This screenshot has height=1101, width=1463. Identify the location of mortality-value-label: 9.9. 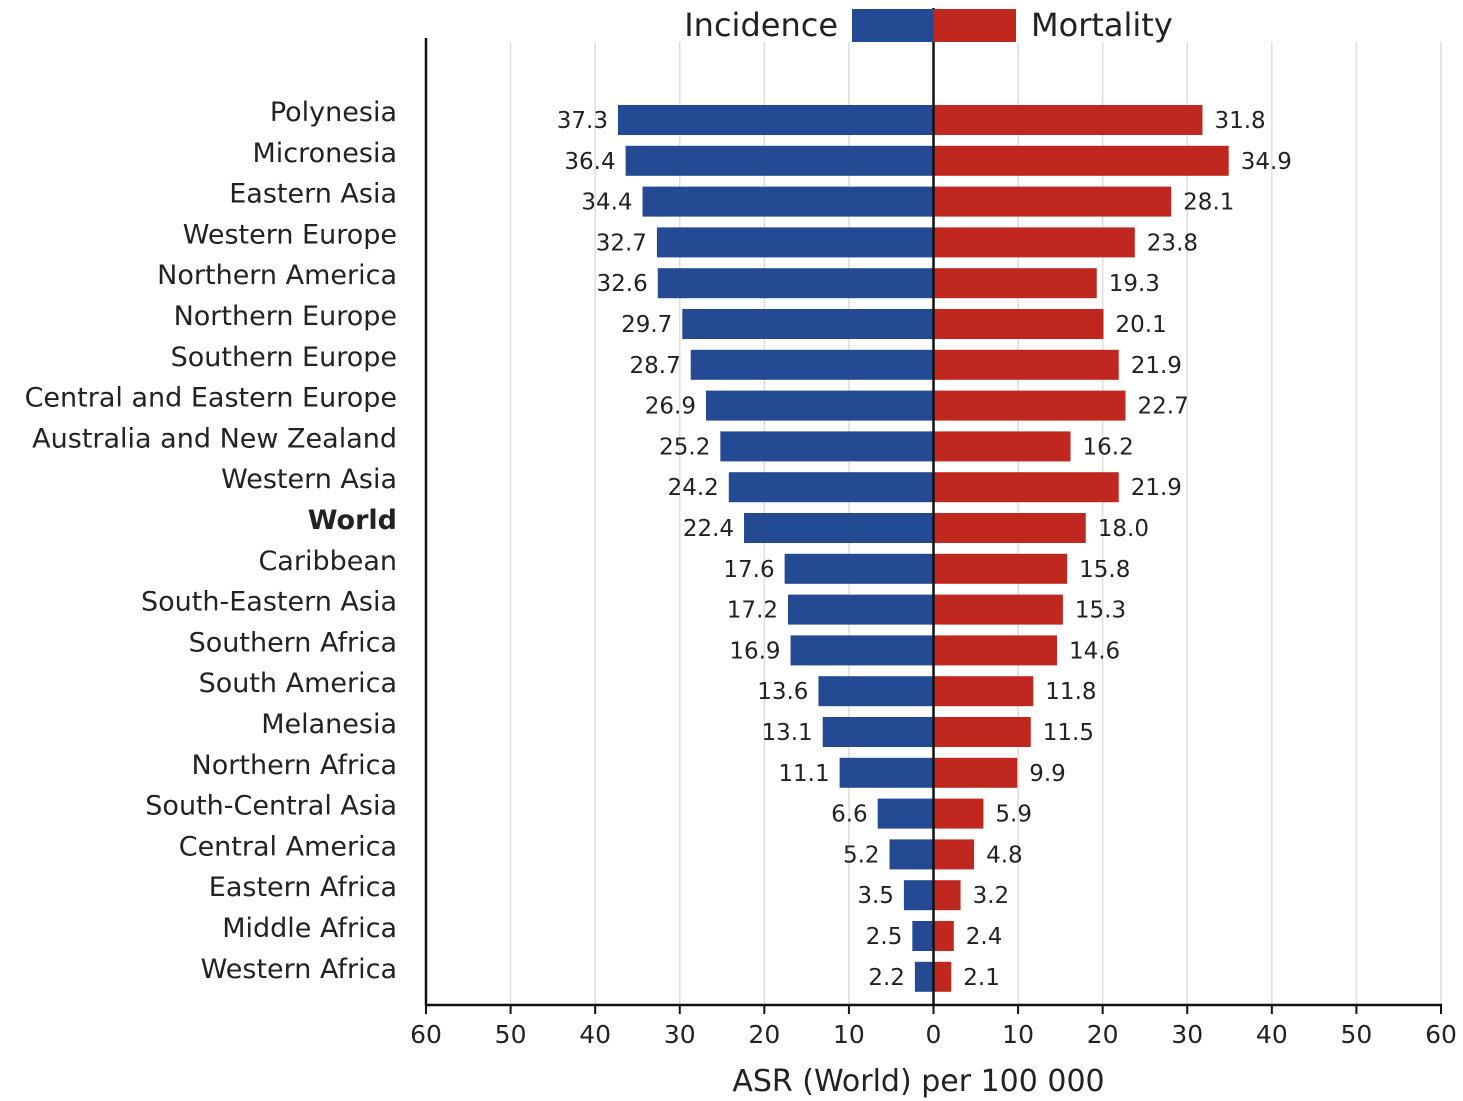
(1047, 774).